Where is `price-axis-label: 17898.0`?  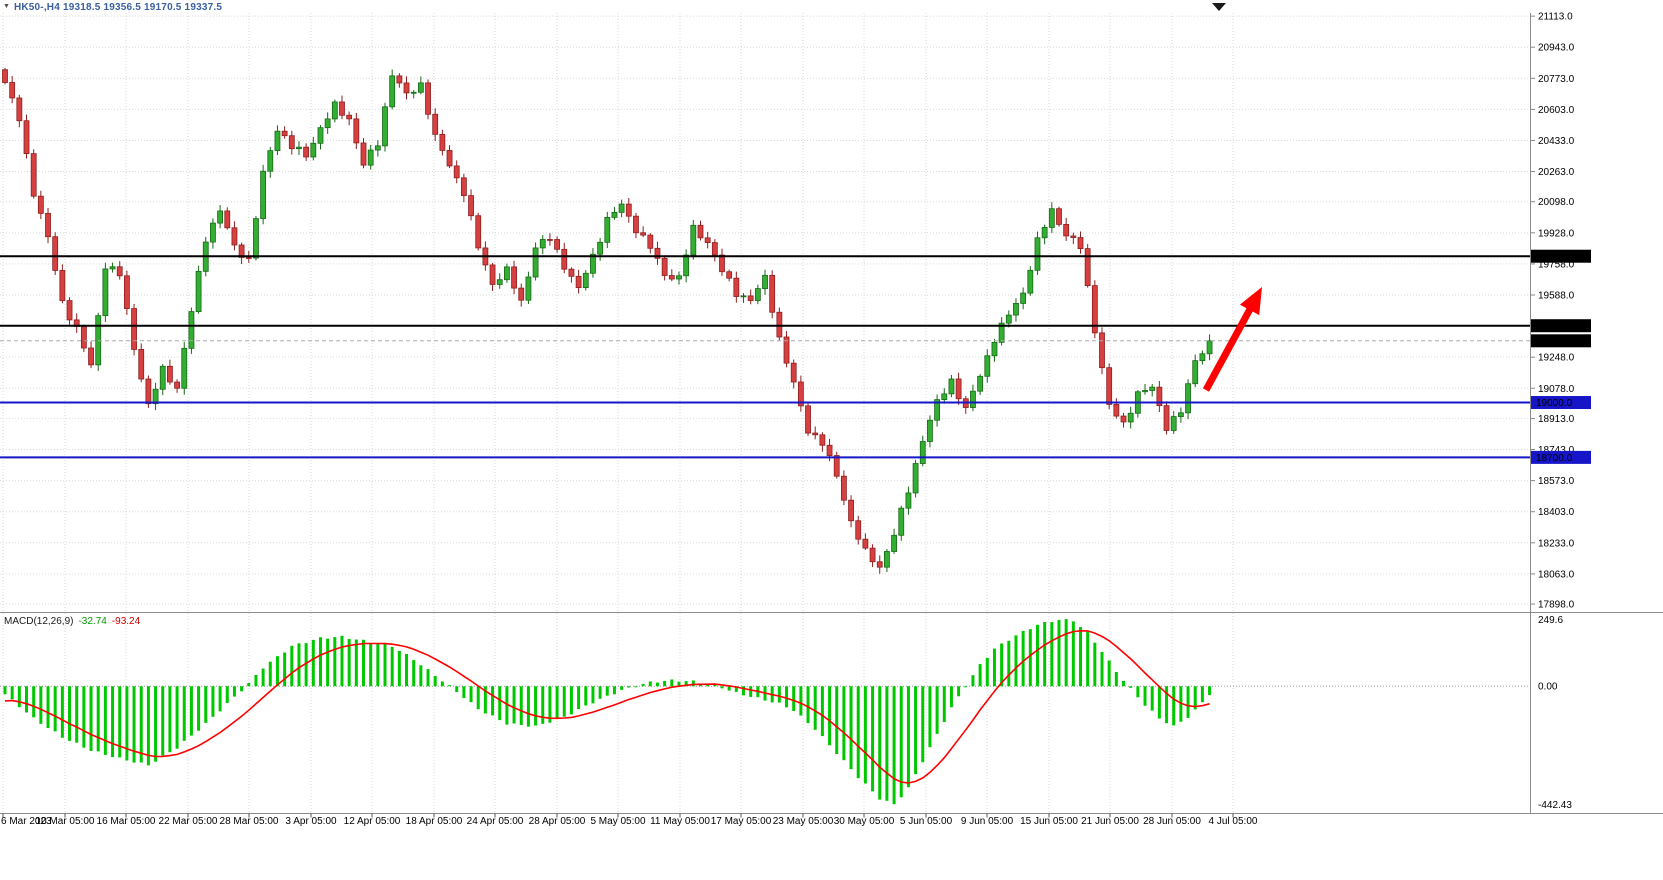
price-axis-label: 17898.0 is located at coordinates (1556, 605).